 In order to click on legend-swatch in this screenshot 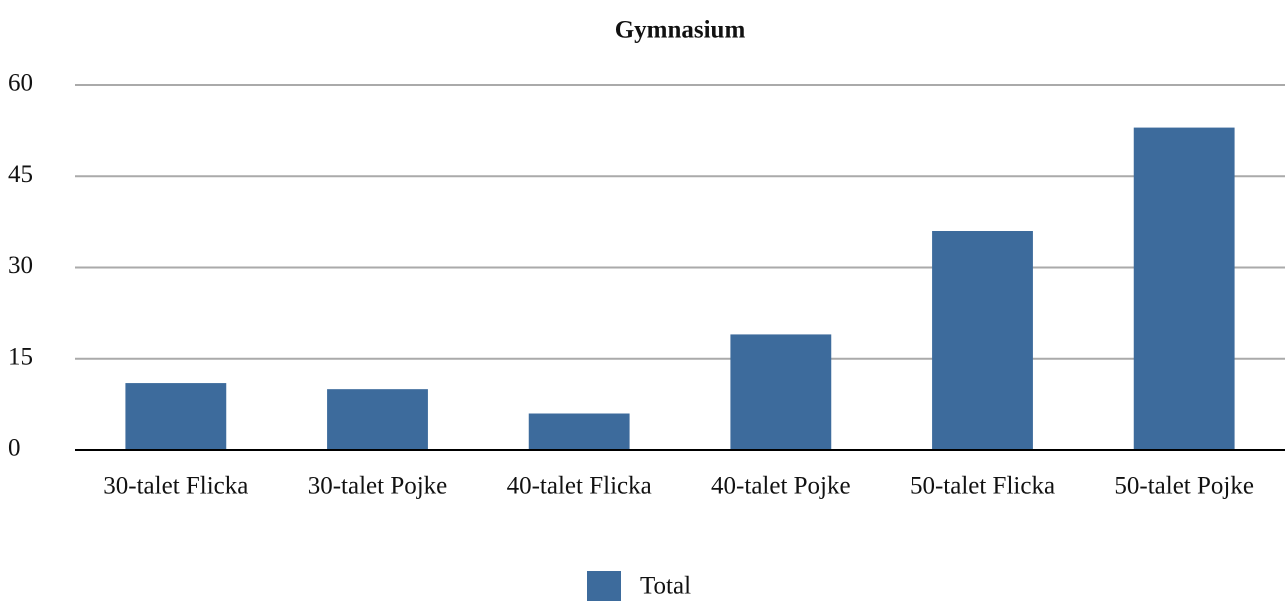, I will do `click(604, 586)`.